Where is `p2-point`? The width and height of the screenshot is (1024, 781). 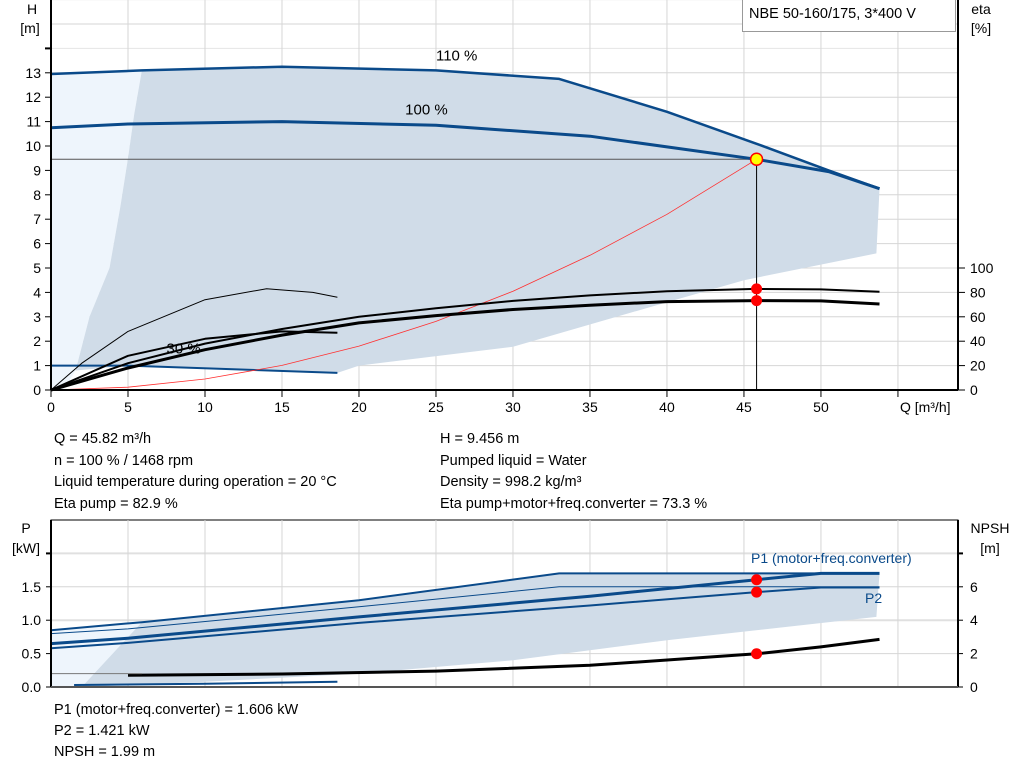
p2-point is located at coordinates (757, 592).